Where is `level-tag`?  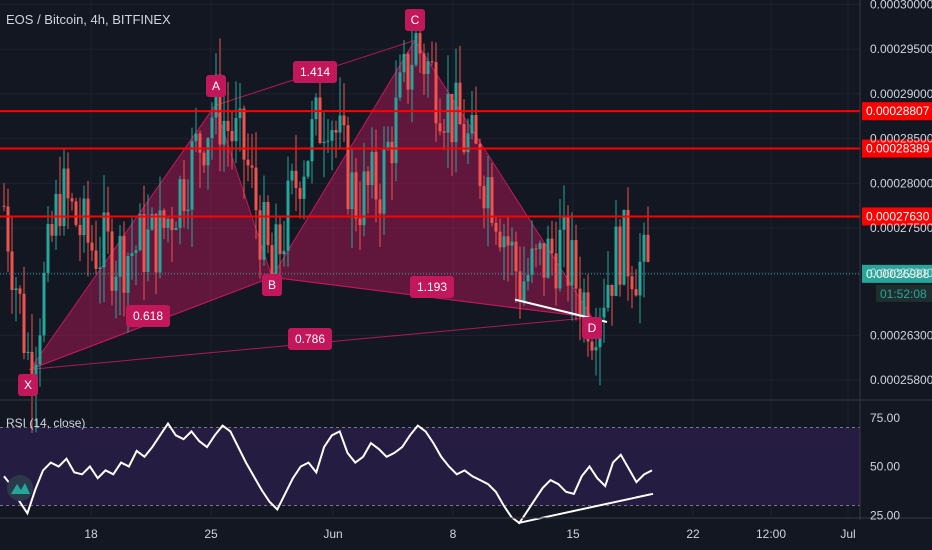 level-tag is located at coordinates (897, 216).